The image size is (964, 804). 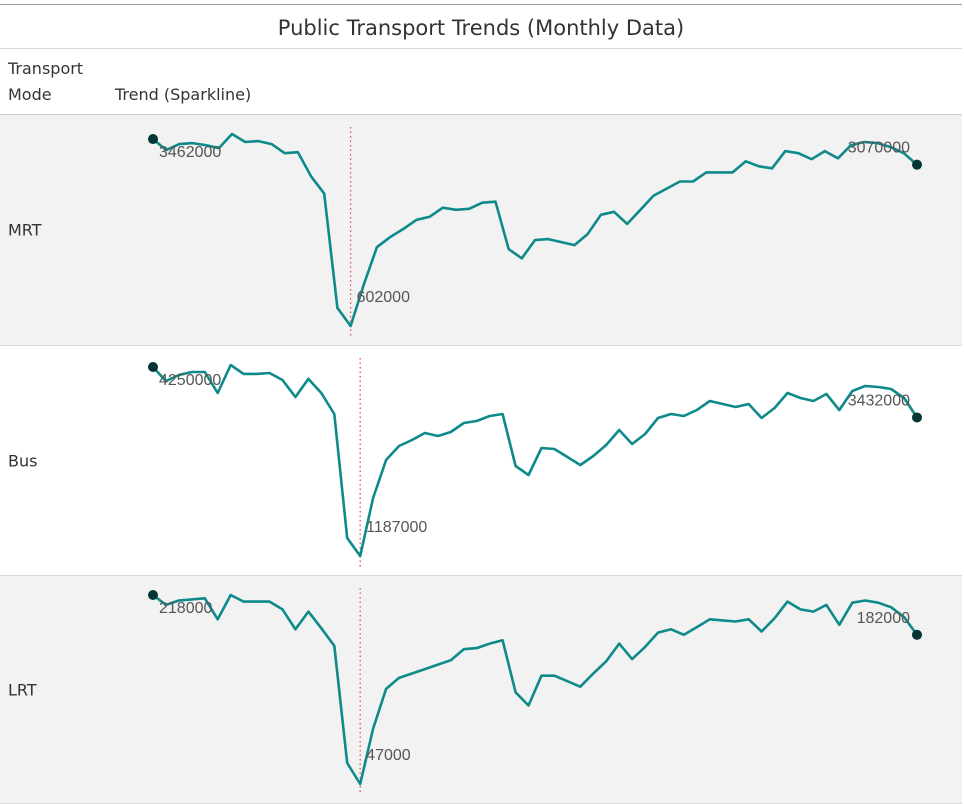 I want to click on column-header: Trend (Sparkline), so click(x=183, y=94).